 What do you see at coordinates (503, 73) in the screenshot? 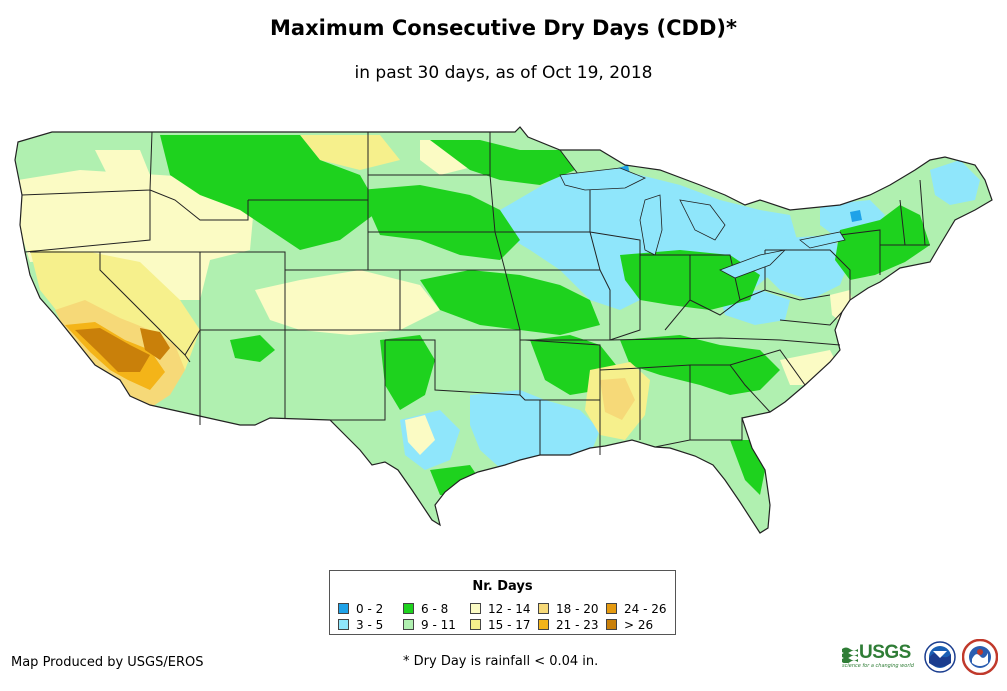
I see `map-subtitle: in past 30 days, as of Oct 19, 2018` at bounding box center [503, 73].